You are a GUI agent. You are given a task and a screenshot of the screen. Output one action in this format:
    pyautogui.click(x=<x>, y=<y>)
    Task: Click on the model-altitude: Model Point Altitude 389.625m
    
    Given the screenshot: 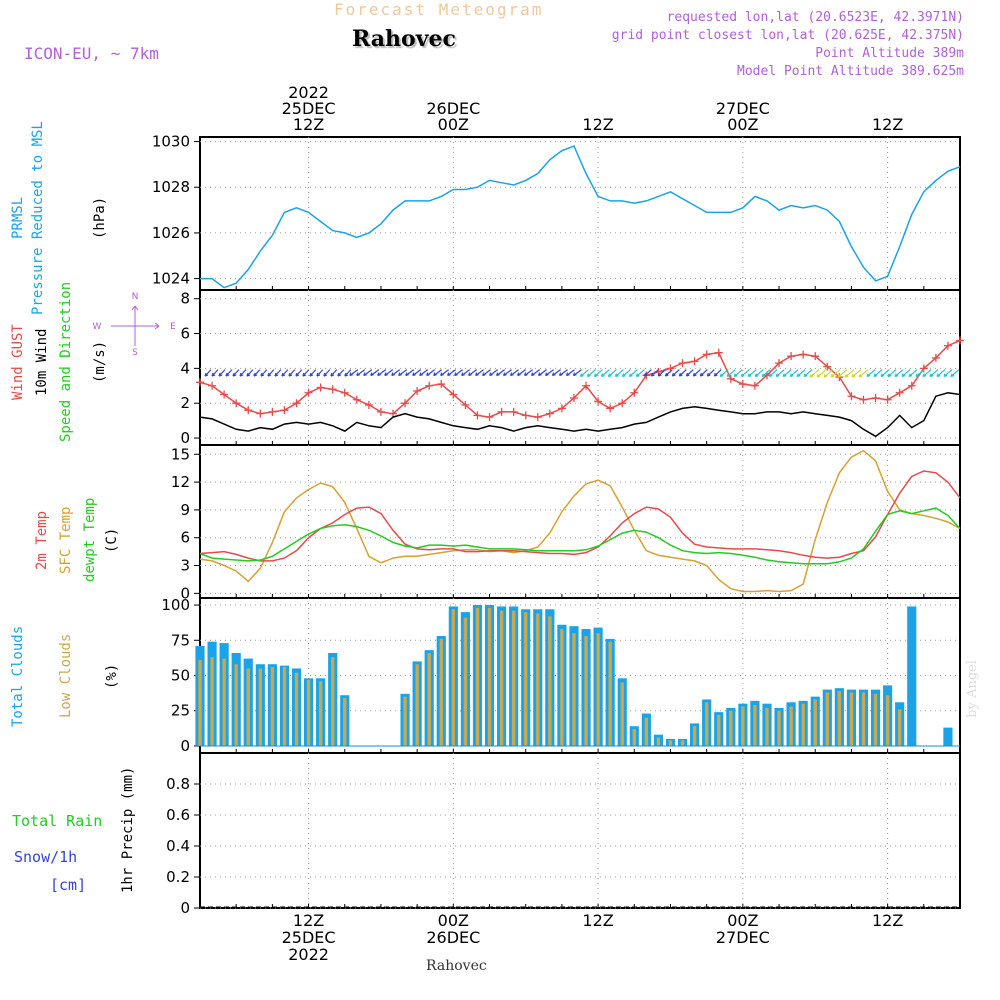 What is the action you would take?
    pyautogui.click(x=850, y=71)
    